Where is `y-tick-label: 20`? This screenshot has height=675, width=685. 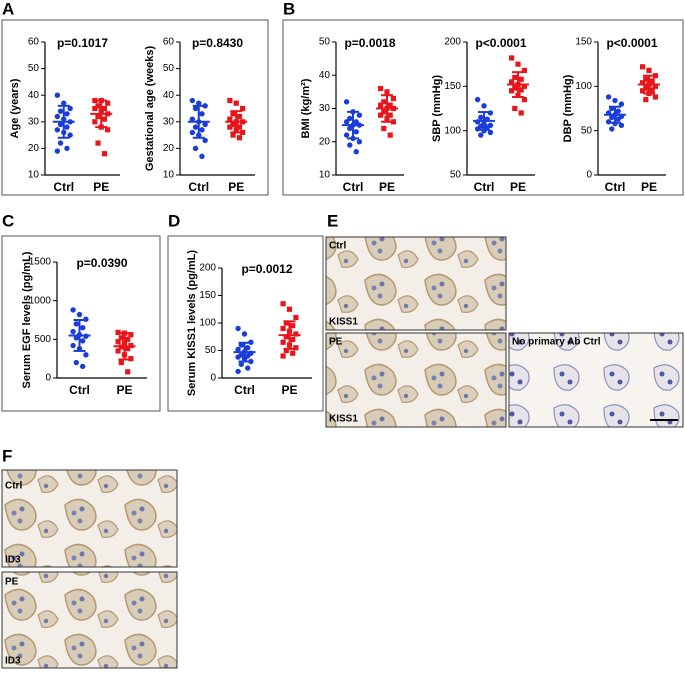 y-tick-label: 20 is located at coordinates (169, 148).